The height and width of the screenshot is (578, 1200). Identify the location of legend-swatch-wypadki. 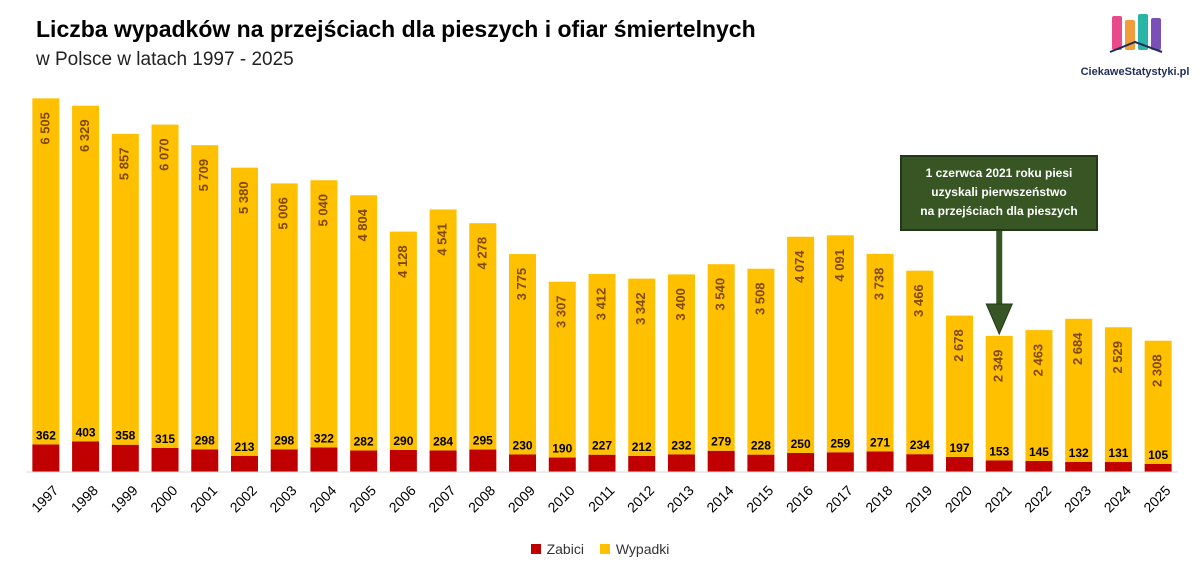
(604, 549).